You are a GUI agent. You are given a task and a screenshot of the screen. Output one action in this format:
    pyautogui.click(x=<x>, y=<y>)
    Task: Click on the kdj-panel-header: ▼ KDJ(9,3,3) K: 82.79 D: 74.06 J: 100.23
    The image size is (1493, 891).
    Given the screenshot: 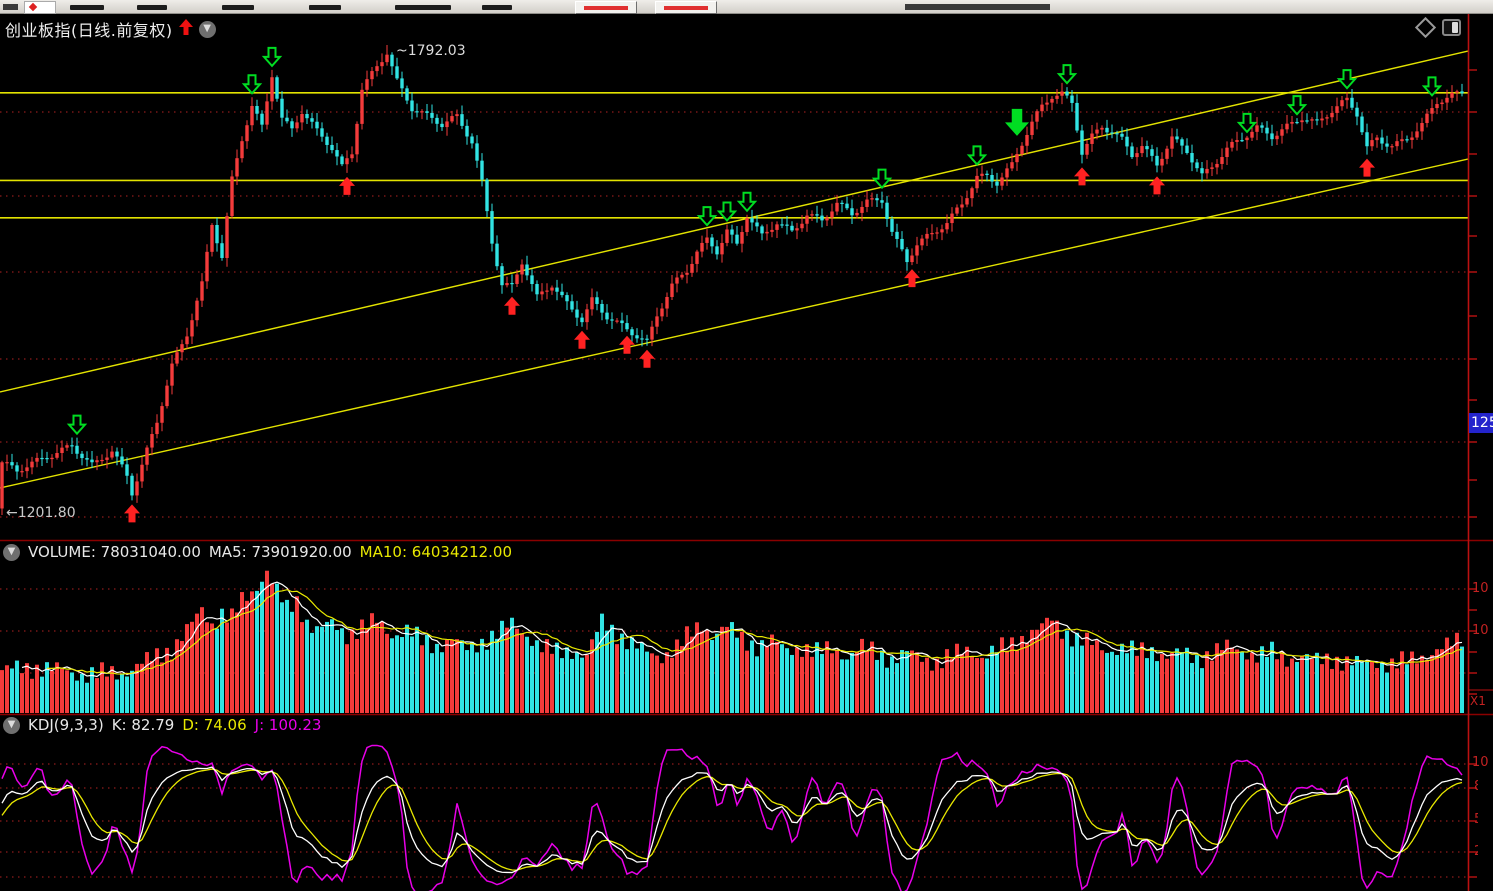 What is the action you would take?
    pyautogui.click(x=162, y=725)
    